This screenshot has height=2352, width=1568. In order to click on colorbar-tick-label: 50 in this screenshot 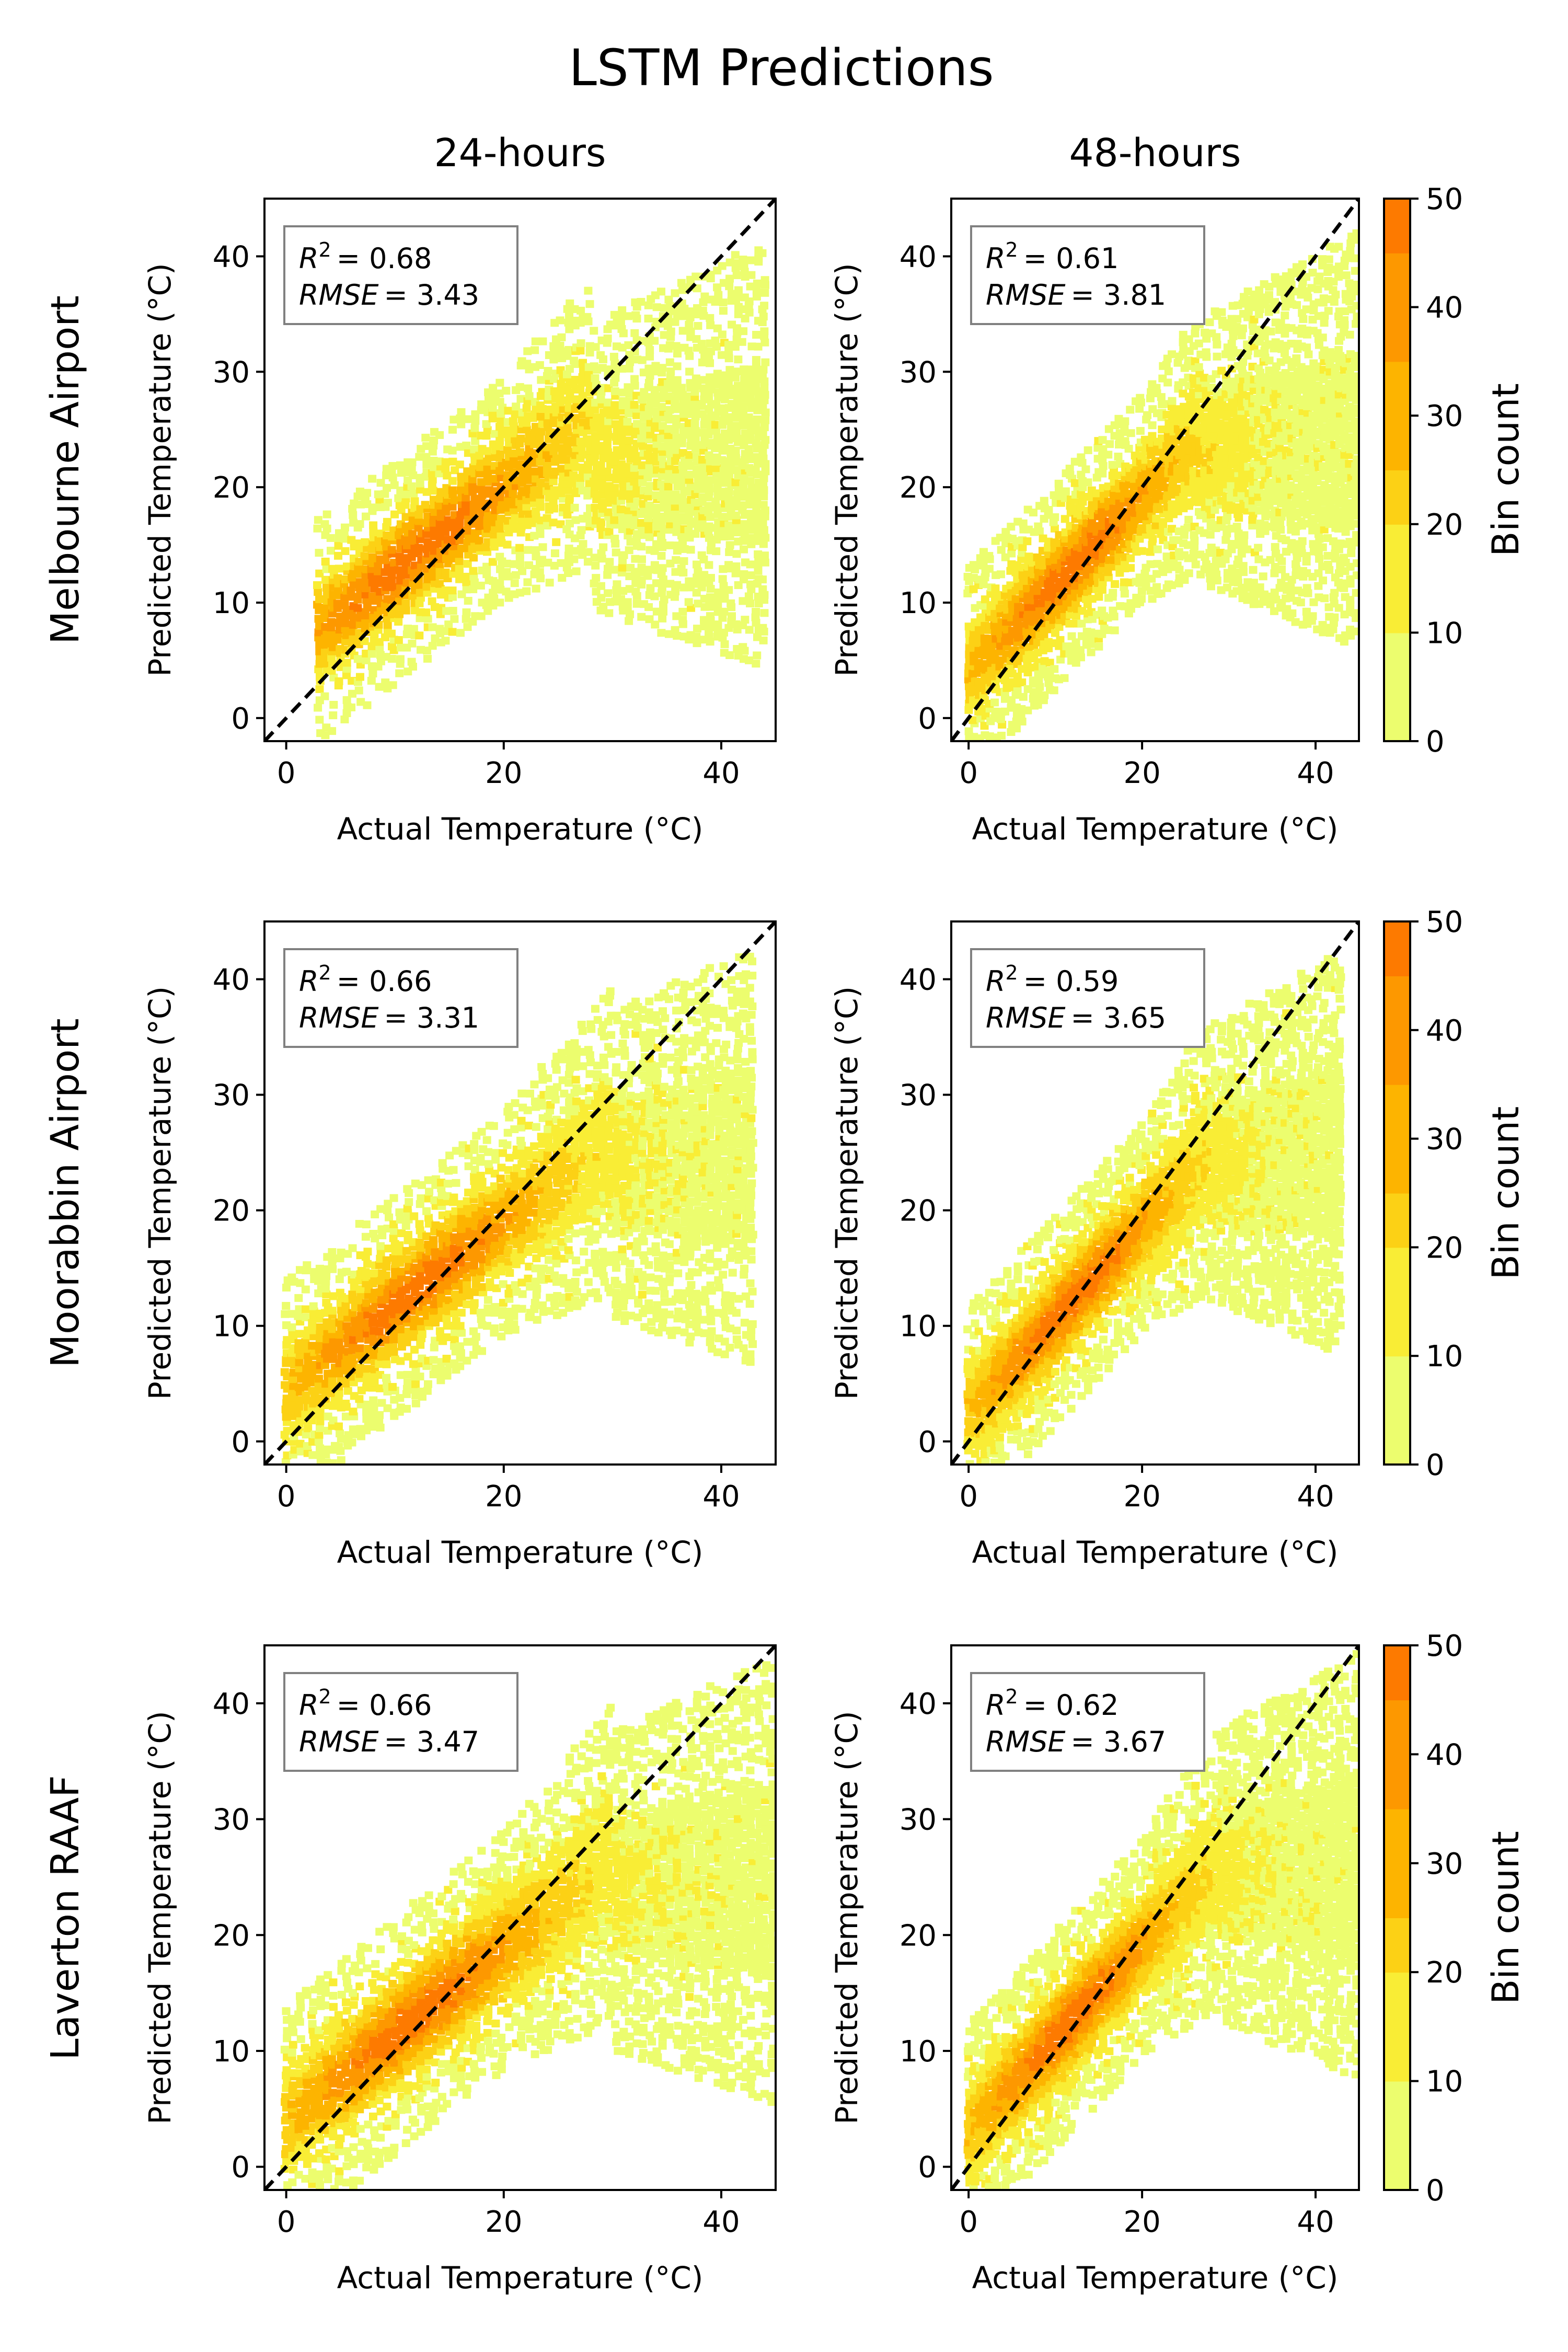, I will do `click(1444, 1646)`.